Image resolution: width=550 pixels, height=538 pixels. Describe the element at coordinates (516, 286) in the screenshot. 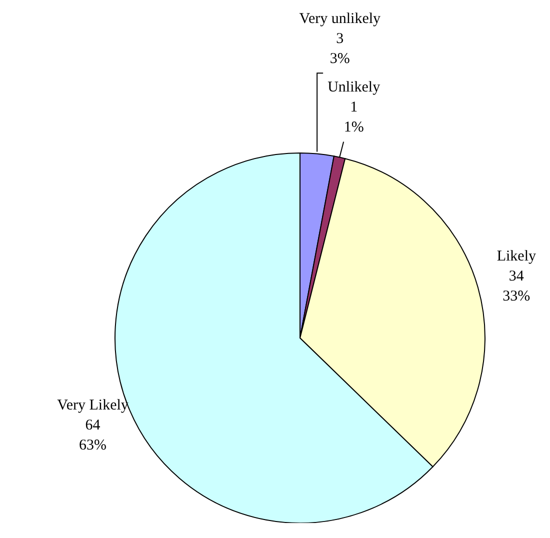

I see `data-label: 34 33%` at that location.